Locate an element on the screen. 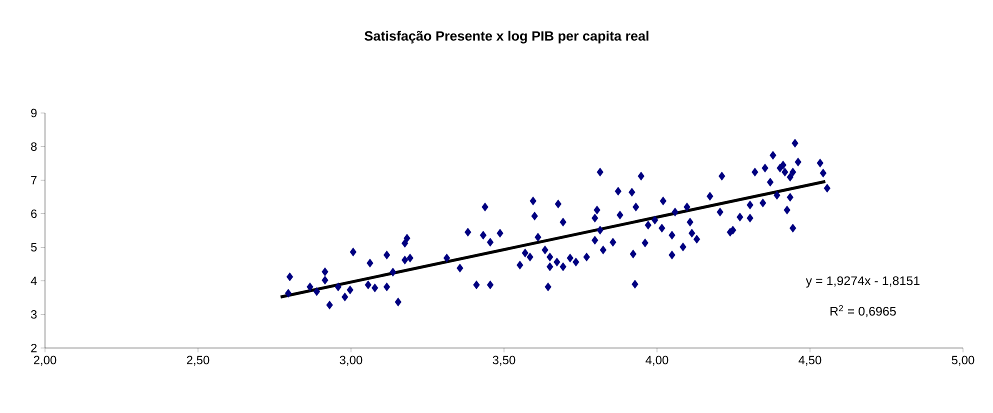 This screenshot has width=993, height=413. y-tick-label: 6 is located at coordinates (34, 213).